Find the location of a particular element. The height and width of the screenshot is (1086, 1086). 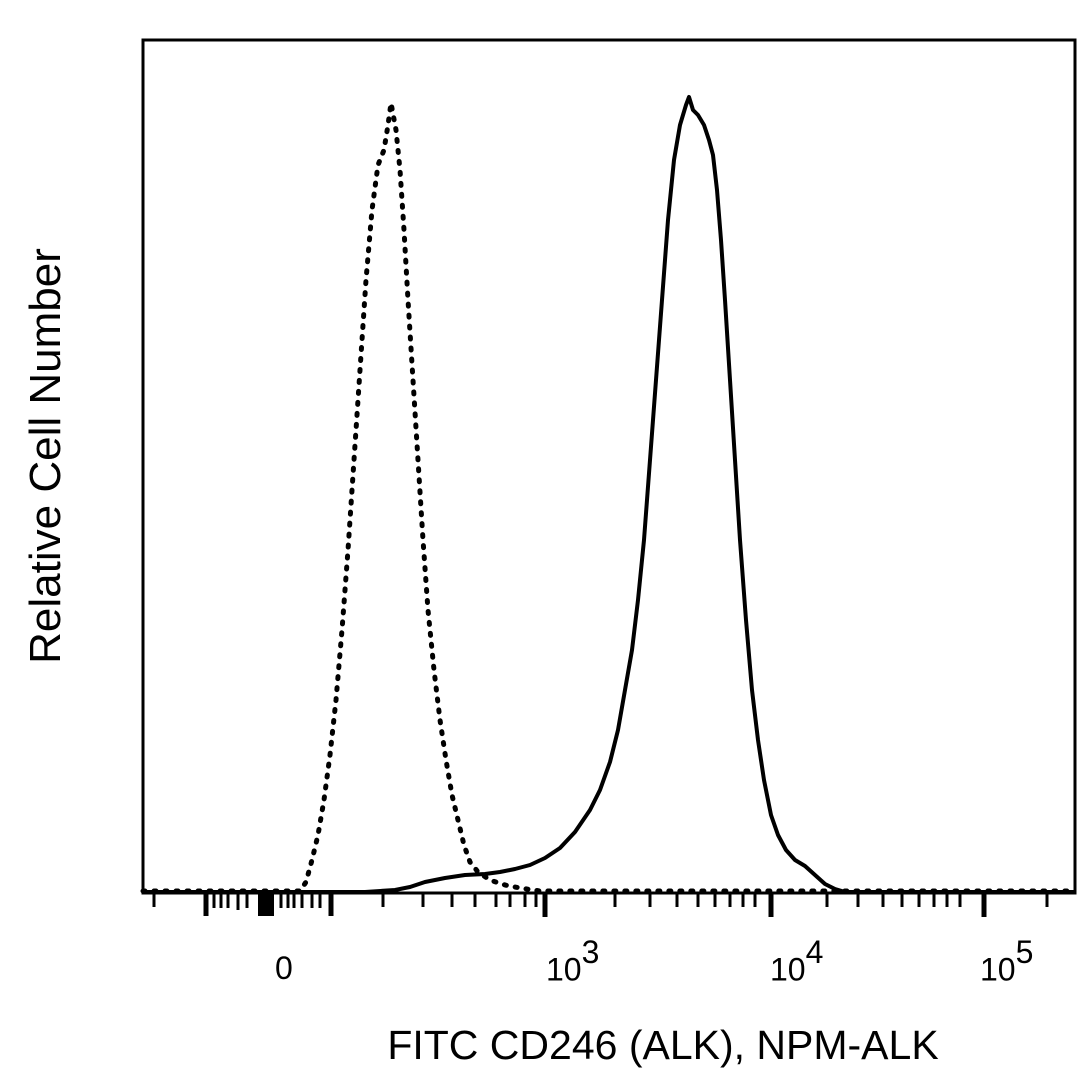

x-axis-ticks is located at coordinates (600, 905).